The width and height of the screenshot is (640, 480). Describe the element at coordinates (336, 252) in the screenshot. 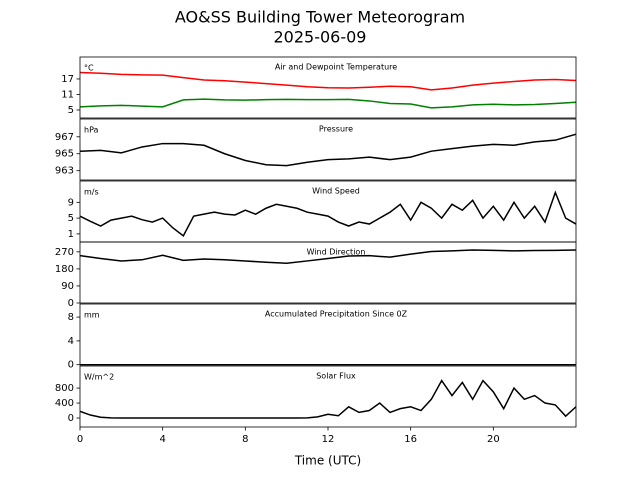

I see `panel-title: Wind Direction` at that location.